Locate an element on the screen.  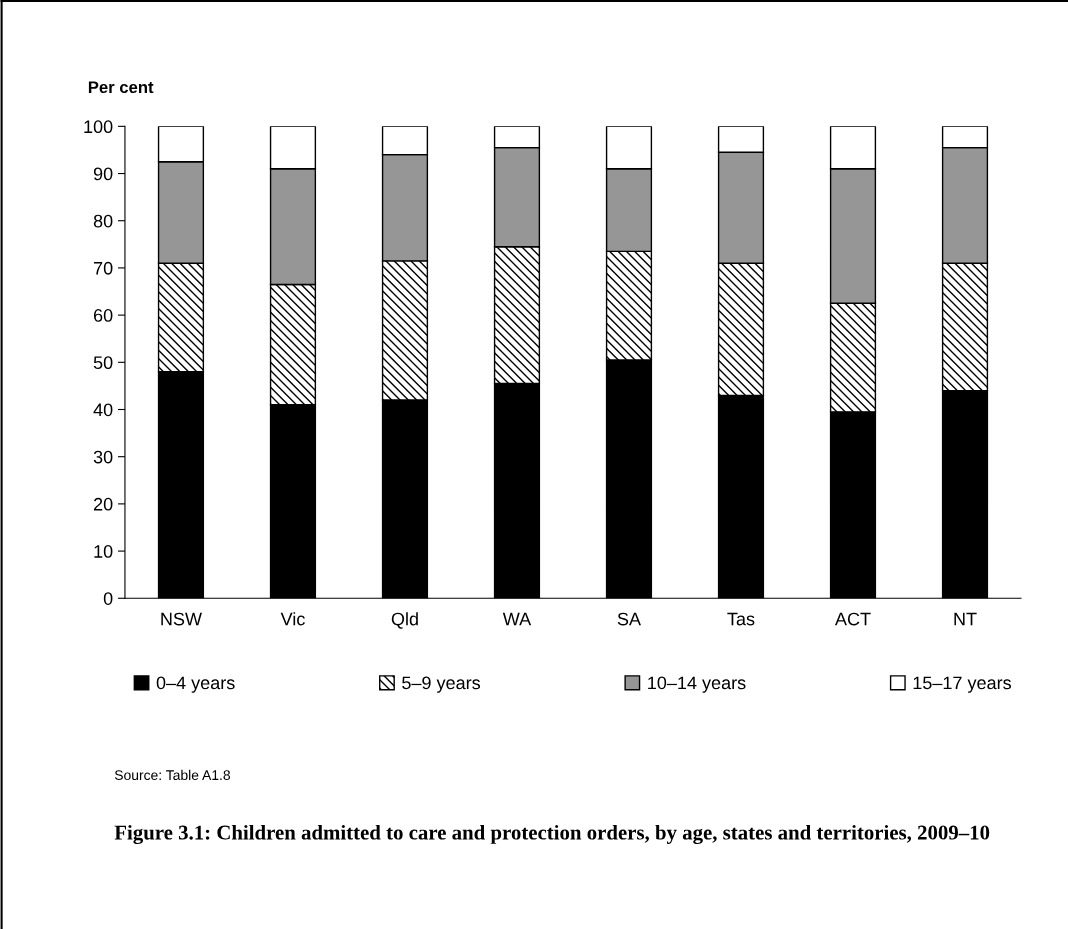
y-tick-label: 10 is located at coordinates (103, 551).